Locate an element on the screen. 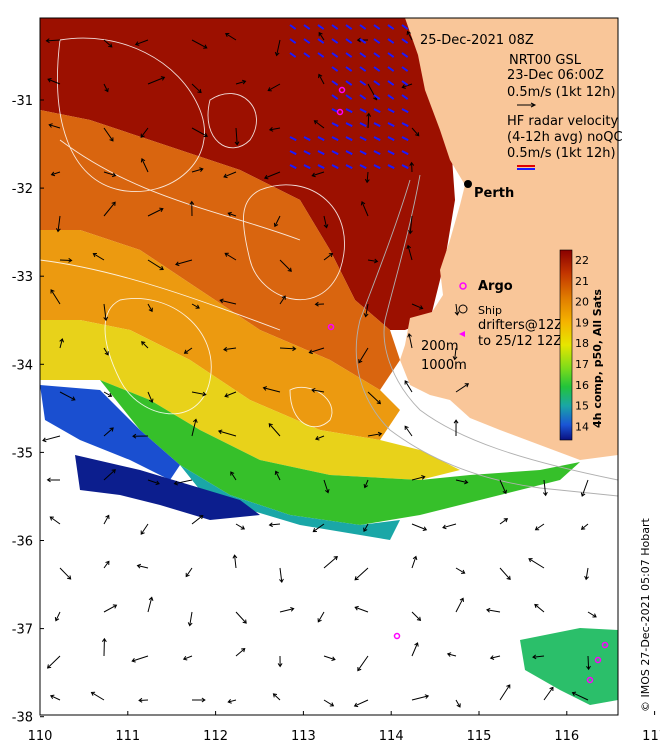 The image size is (660, 750). colorbar-label: 4h comp, p50, All Sats is located at coordinates (597, 358).